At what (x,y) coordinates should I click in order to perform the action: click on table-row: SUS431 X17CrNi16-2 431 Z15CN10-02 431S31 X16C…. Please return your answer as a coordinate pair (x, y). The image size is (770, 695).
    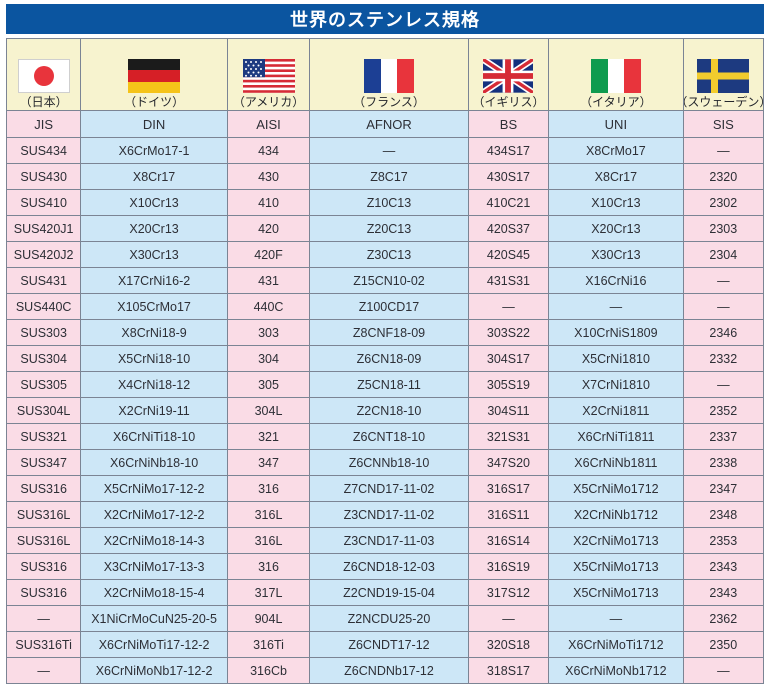
    Looking at the image, I should click on (385, 280).